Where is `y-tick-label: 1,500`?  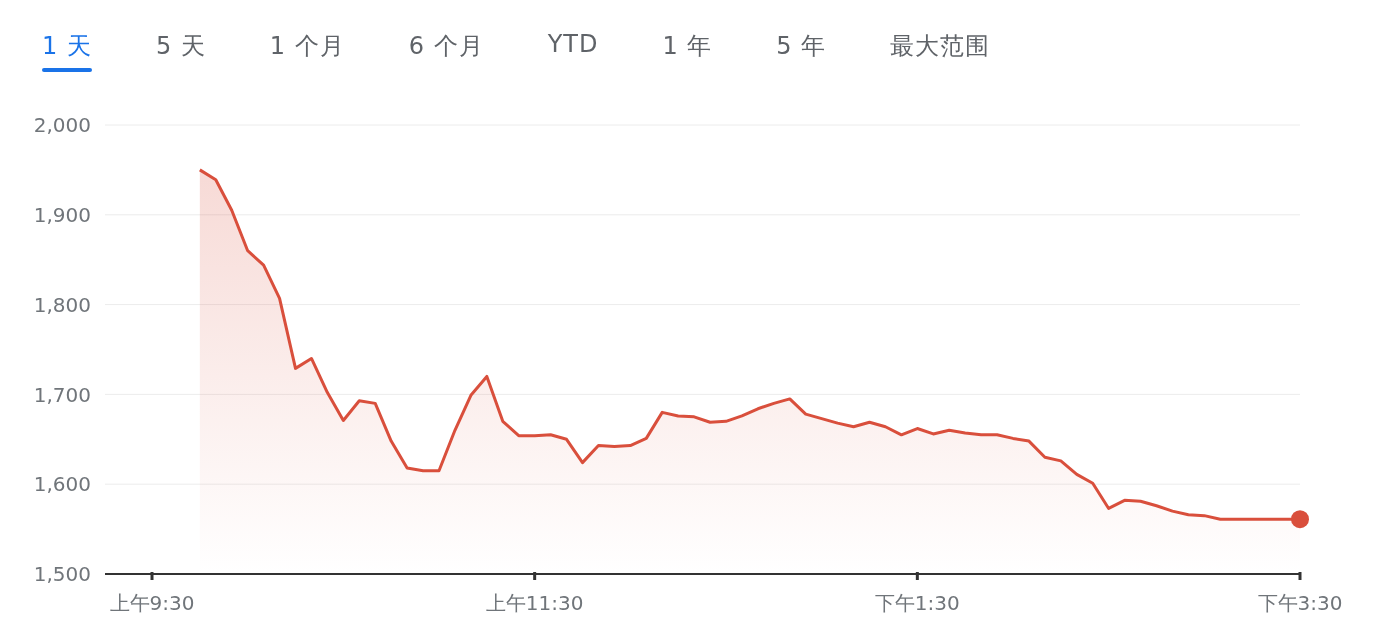
y-tick-label: 1,500 is located at coordinates (62, 574).